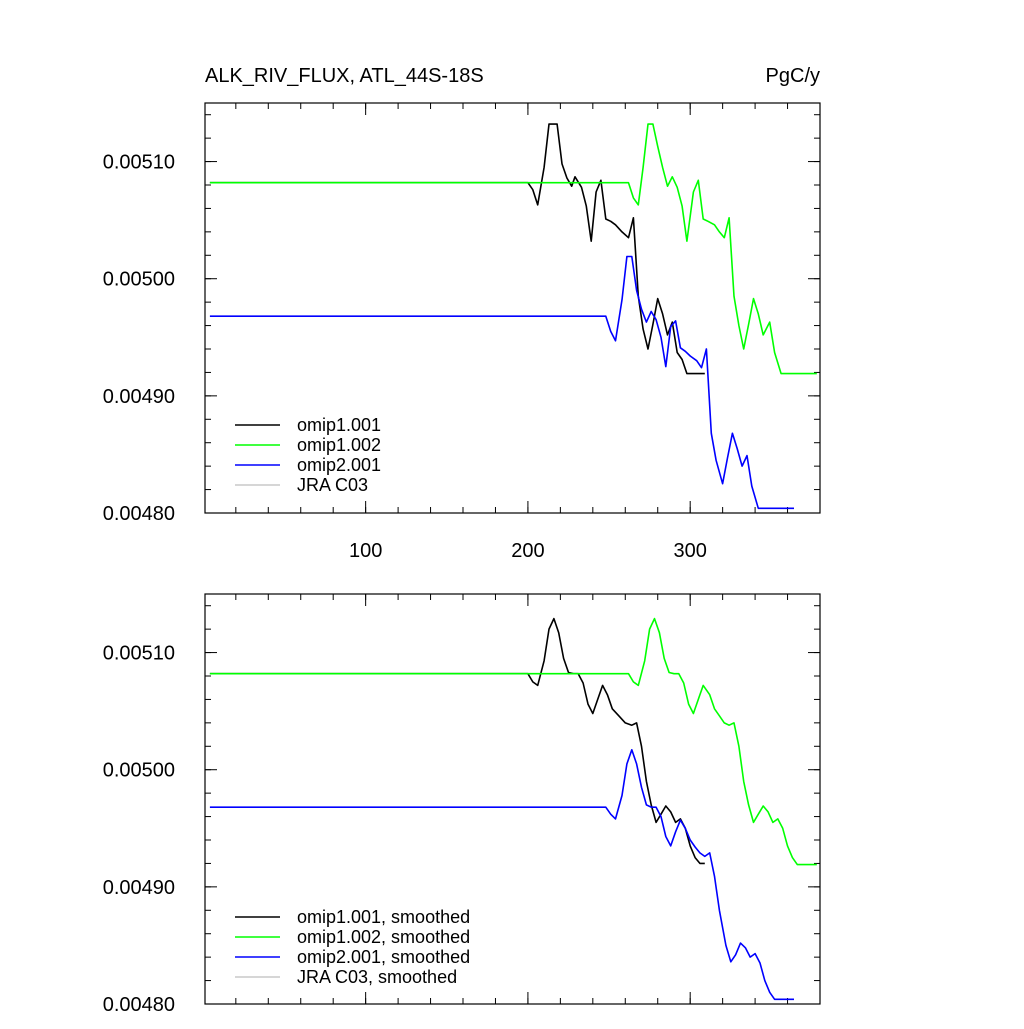 This screenshot has width=1024, height=1029. Describe the element at coordinates (377, 977) in the screenshot. I see `legend-label: JRA C03, smoothed` at that location.